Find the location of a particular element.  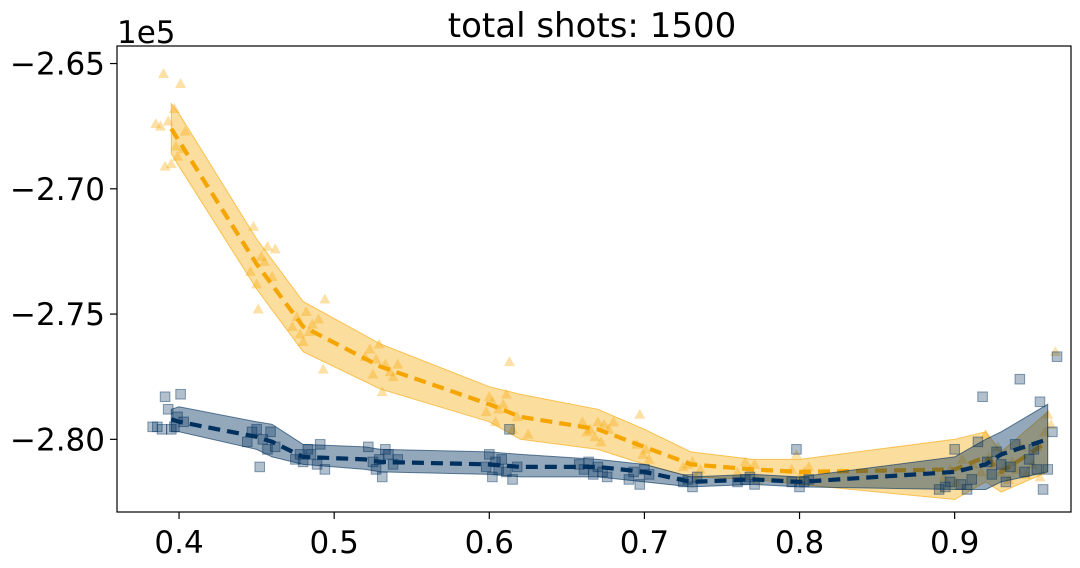

y-tick-label: −2.70 is located at coordinates (57, 190).